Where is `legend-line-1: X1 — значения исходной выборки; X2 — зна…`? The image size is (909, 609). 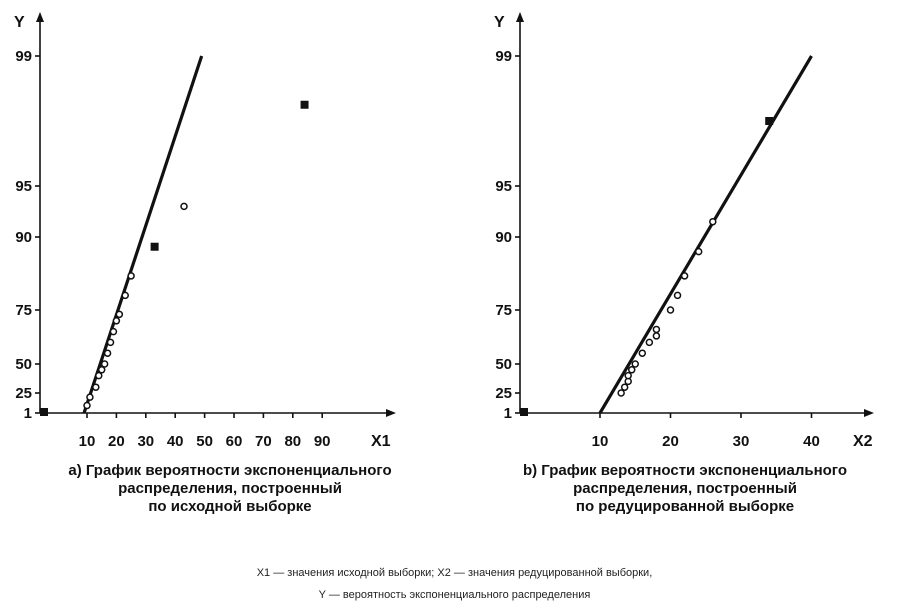
legend-line-1: X1 — значения исходной выборки; X2 — зна… is located at coordinates (454, 573).